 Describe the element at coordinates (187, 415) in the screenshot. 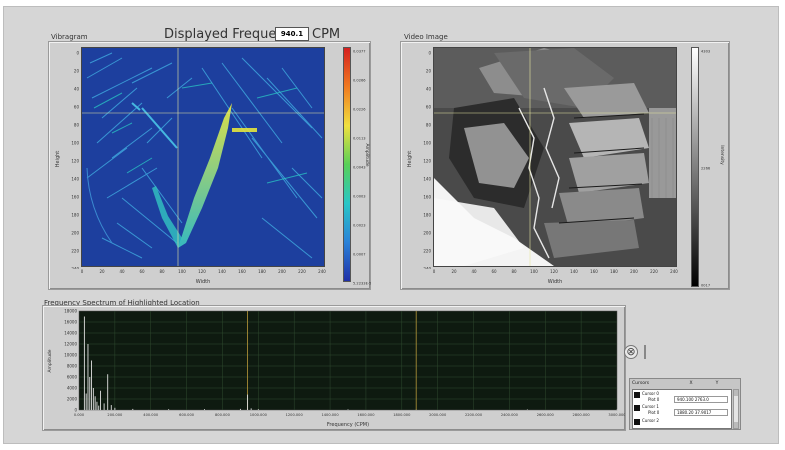

I see `spectrum-x-tick: 600.000` at that location.